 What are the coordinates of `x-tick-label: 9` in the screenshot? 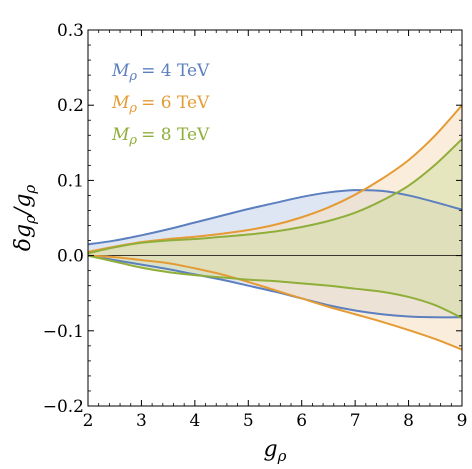 It's located at (462, 421).